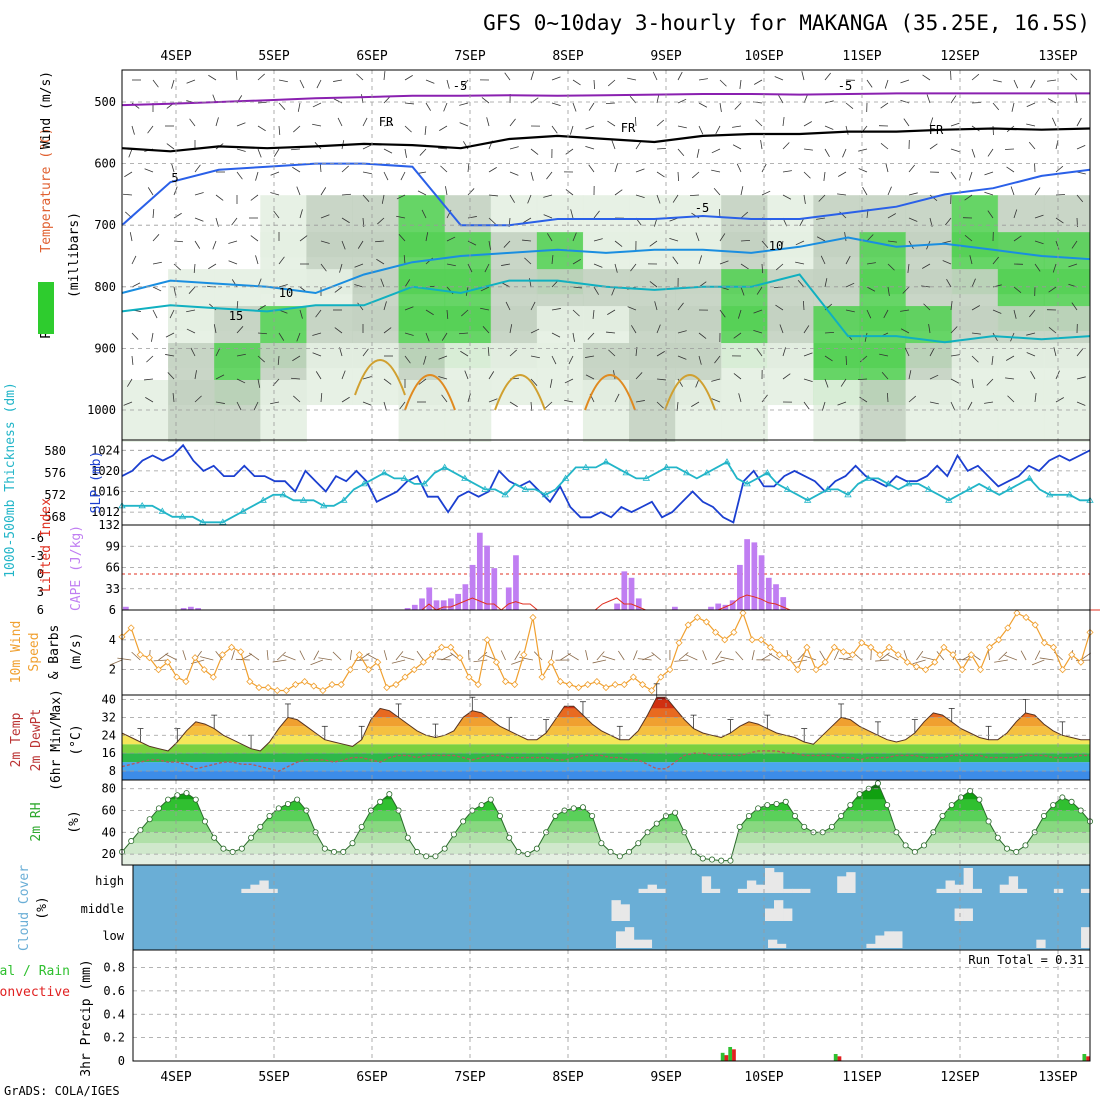  I want to click on precip-total-bar, so click(722, 1056).